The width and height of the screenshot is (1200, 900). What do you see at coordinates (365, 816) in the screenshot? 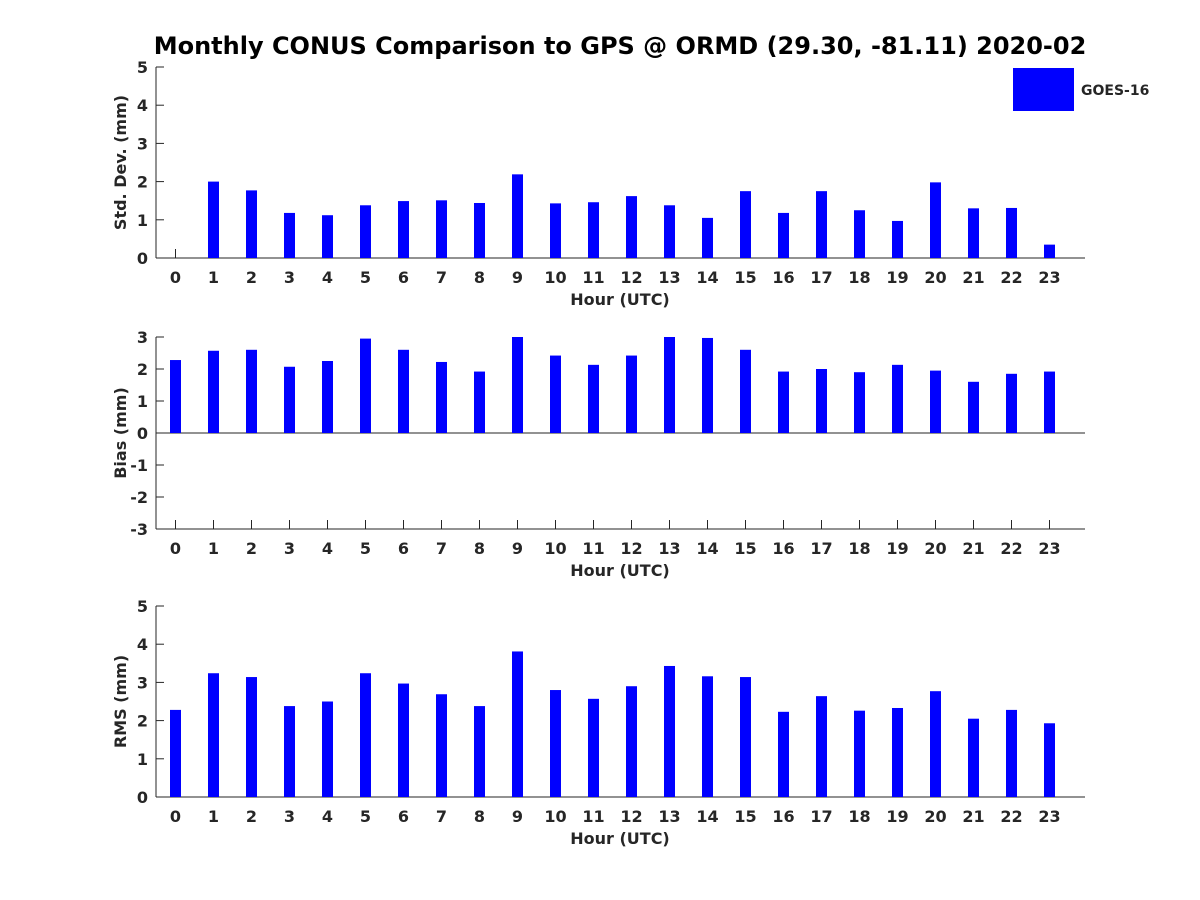
I see `rms-x-tick-label: 5` at bounding box center [365, 816].